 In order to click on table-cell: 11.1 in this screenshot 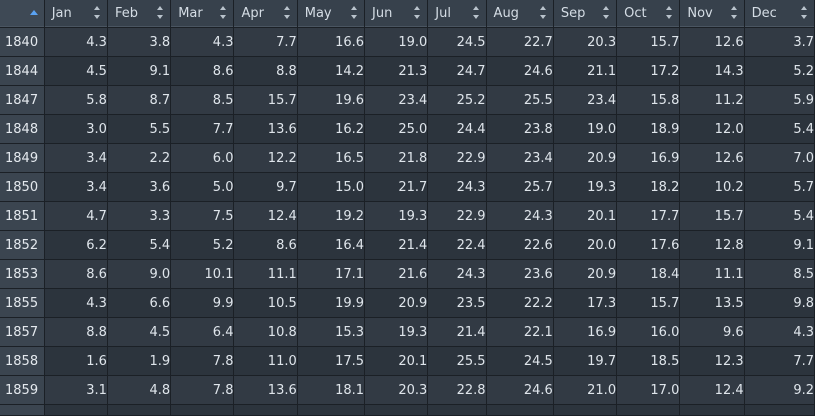, I will do `click(265, 274)`.